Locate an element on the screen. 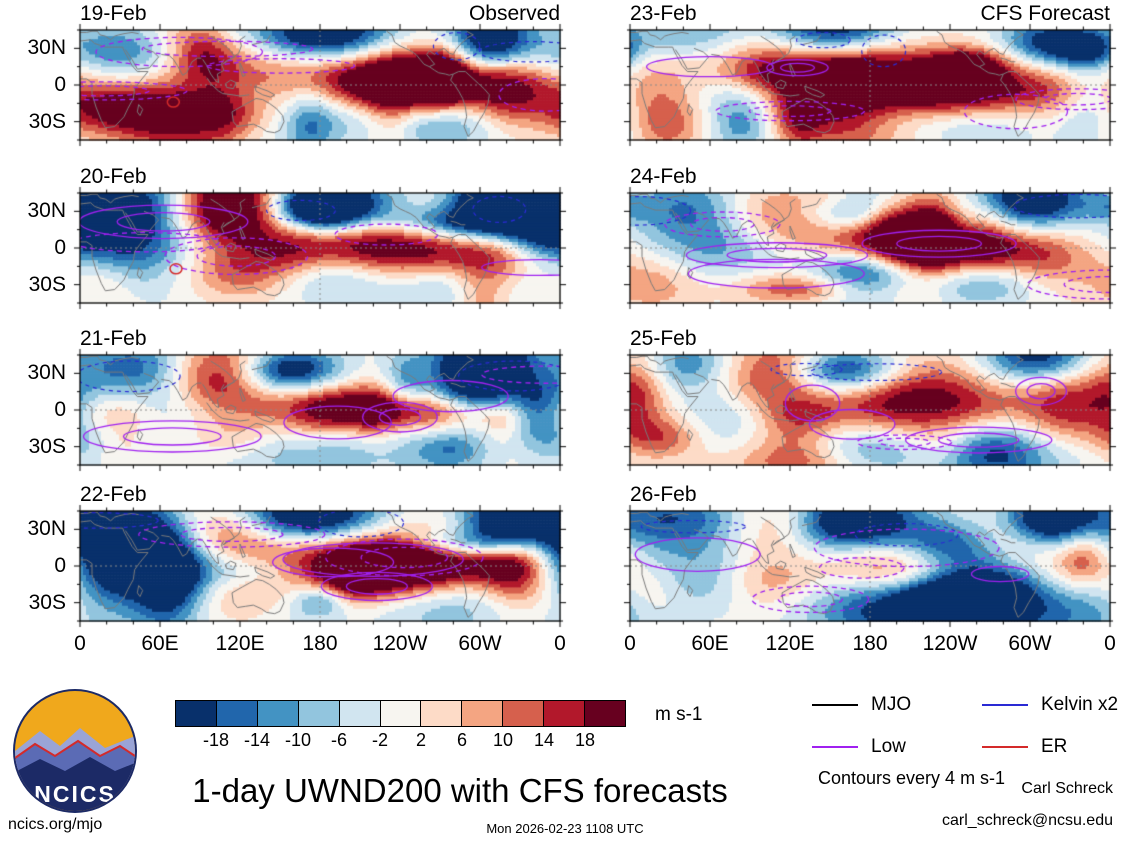  panel-column-header: CFS Forecast is located at coordinates (1045, 13).